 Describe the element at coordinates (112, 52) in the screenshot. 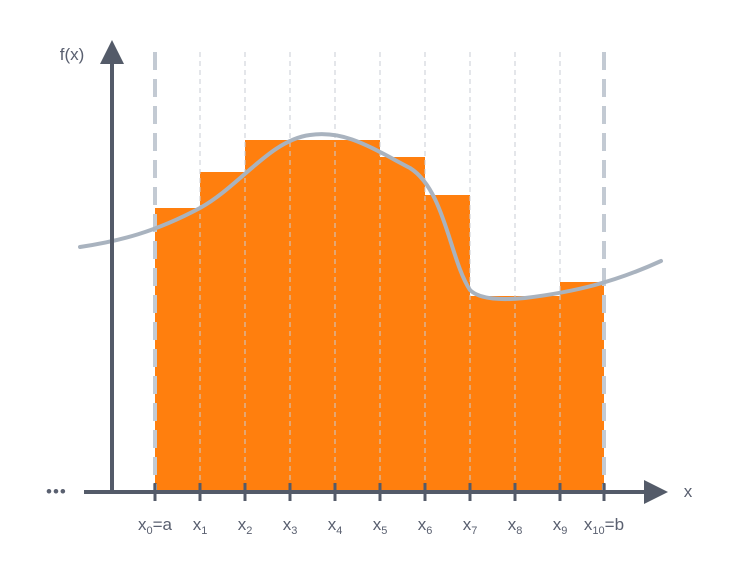

I see `y-axis-arrow-icon` at that location.